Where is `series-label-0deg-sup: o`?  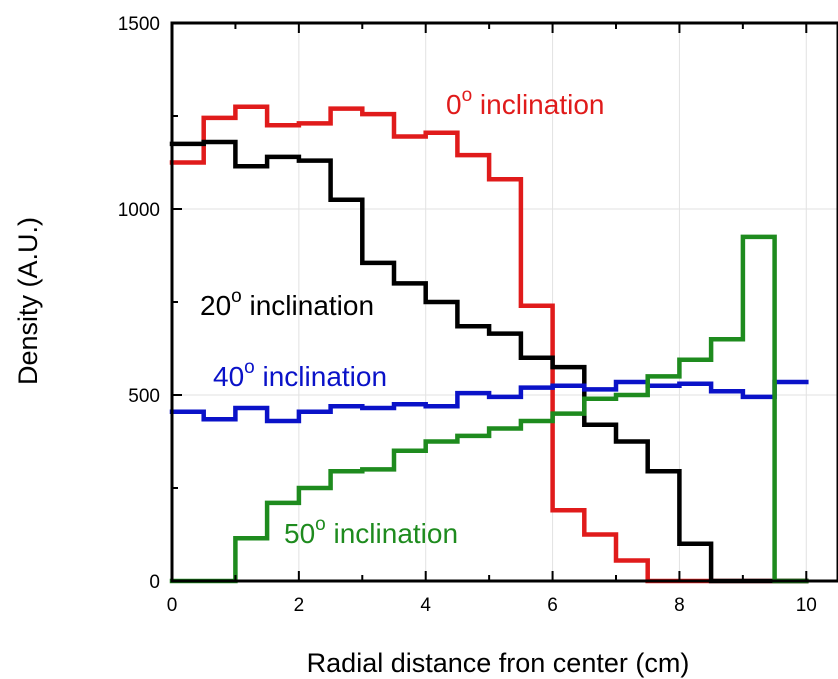
series-label-0deg-sup: o is located at coordinates (467, 95).